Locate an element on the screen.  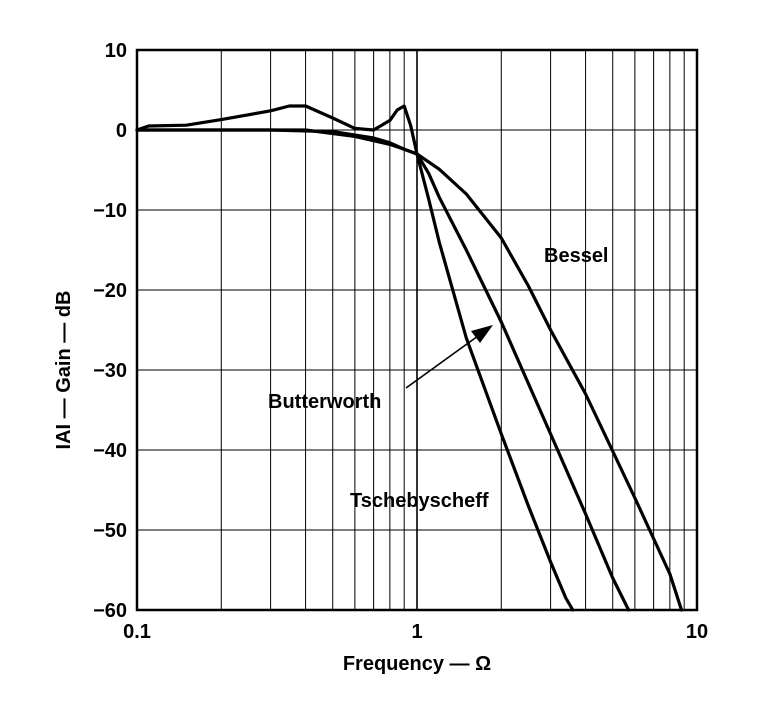
y-tick-label: −50 is located at coordinates (110, 531).